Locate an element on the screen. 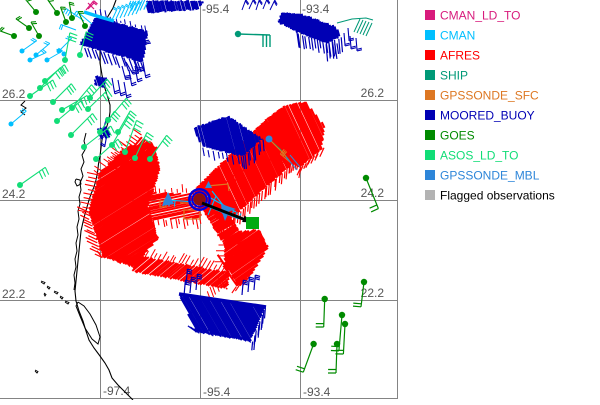  svg-text: 24.2 is located at coordinates (14, 194).